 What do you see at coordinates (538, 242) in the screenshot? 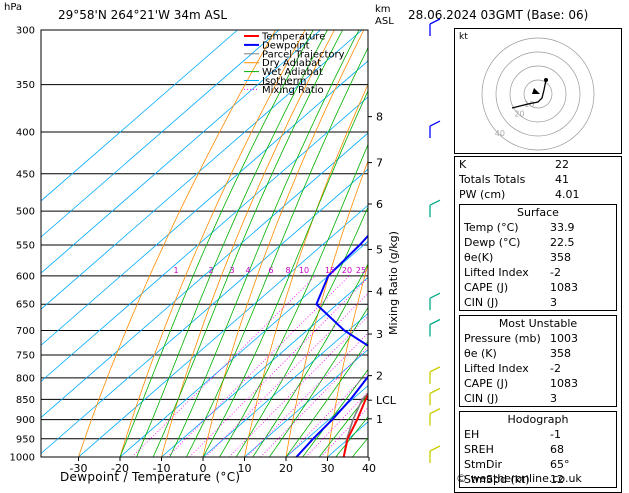
I see `index-row: Dewp (°C) 22.5` at bounding box center [538, 242].